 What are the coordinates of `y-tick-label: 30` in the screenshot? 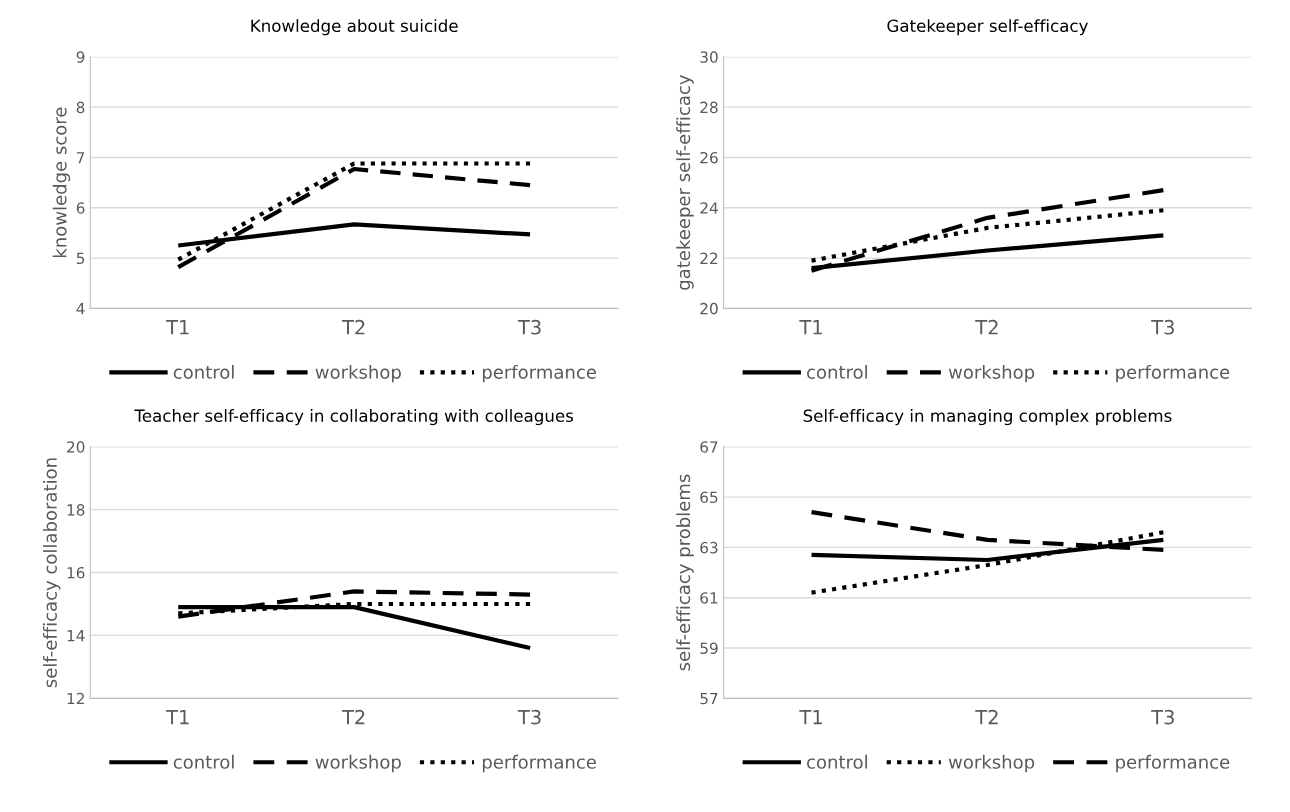 It's located at (709, 57).